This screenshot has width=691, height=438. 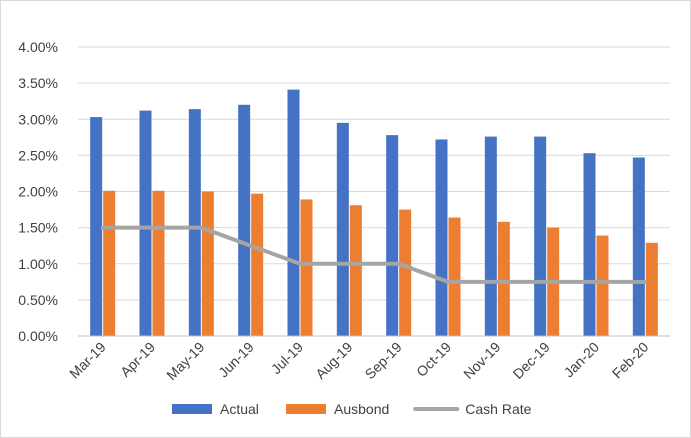 What do you see at coordinates (38, 119) in the screenshot?
I see `y-tick-label: 3.00%` at bounding box center [38, 119].